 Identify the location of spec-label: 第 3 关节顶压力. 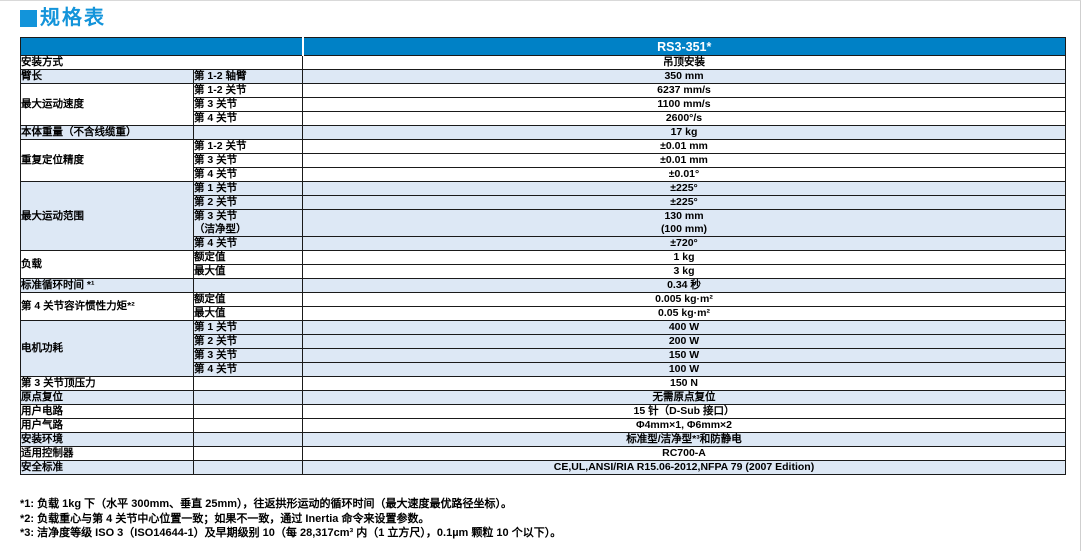
(107, 383).